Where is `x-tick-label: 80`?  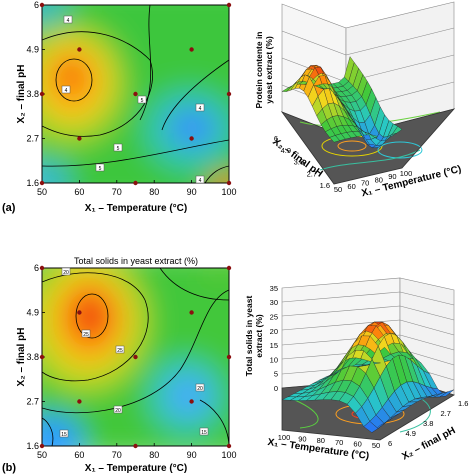 x-tick-label: 80 is located at coordinates (321, 440).